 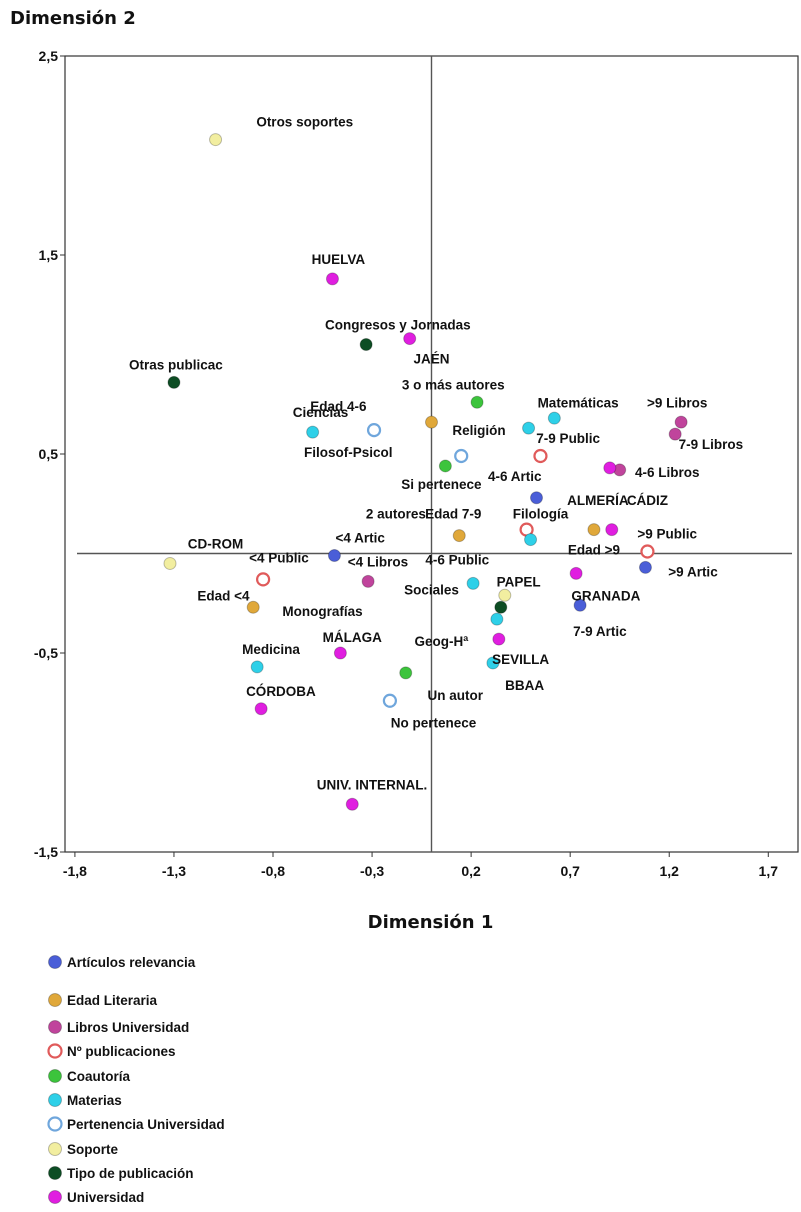 What do you see at coordinates (430, 922) in the screenshot?
I see `x-axis-title: Dimensión 1` at bounding box center [430, 922].